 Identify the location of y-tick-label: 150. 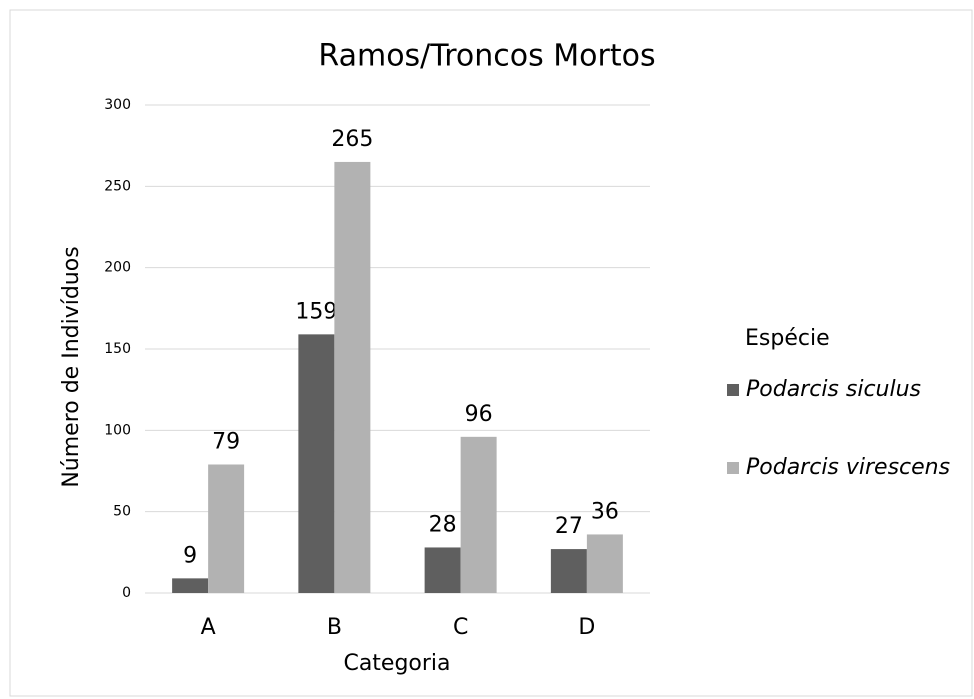
(117, 349).